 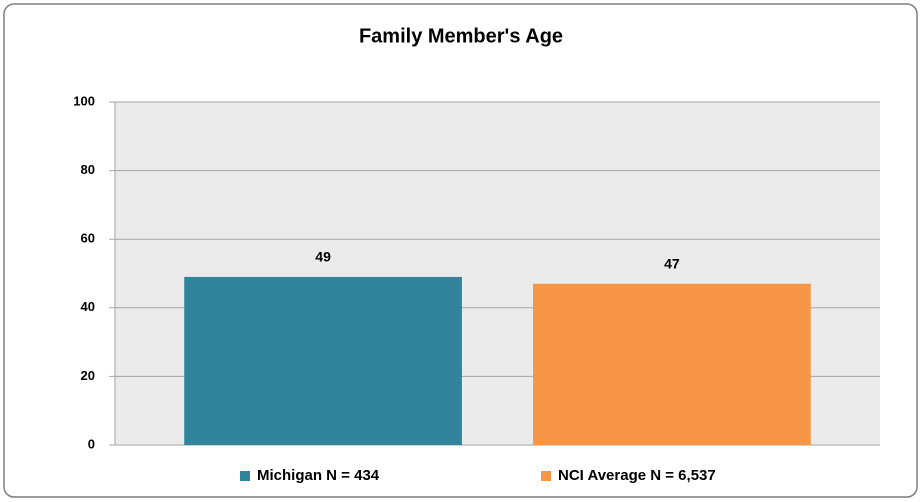 I want to click on value-label: 49, so click(x=323, y=257).